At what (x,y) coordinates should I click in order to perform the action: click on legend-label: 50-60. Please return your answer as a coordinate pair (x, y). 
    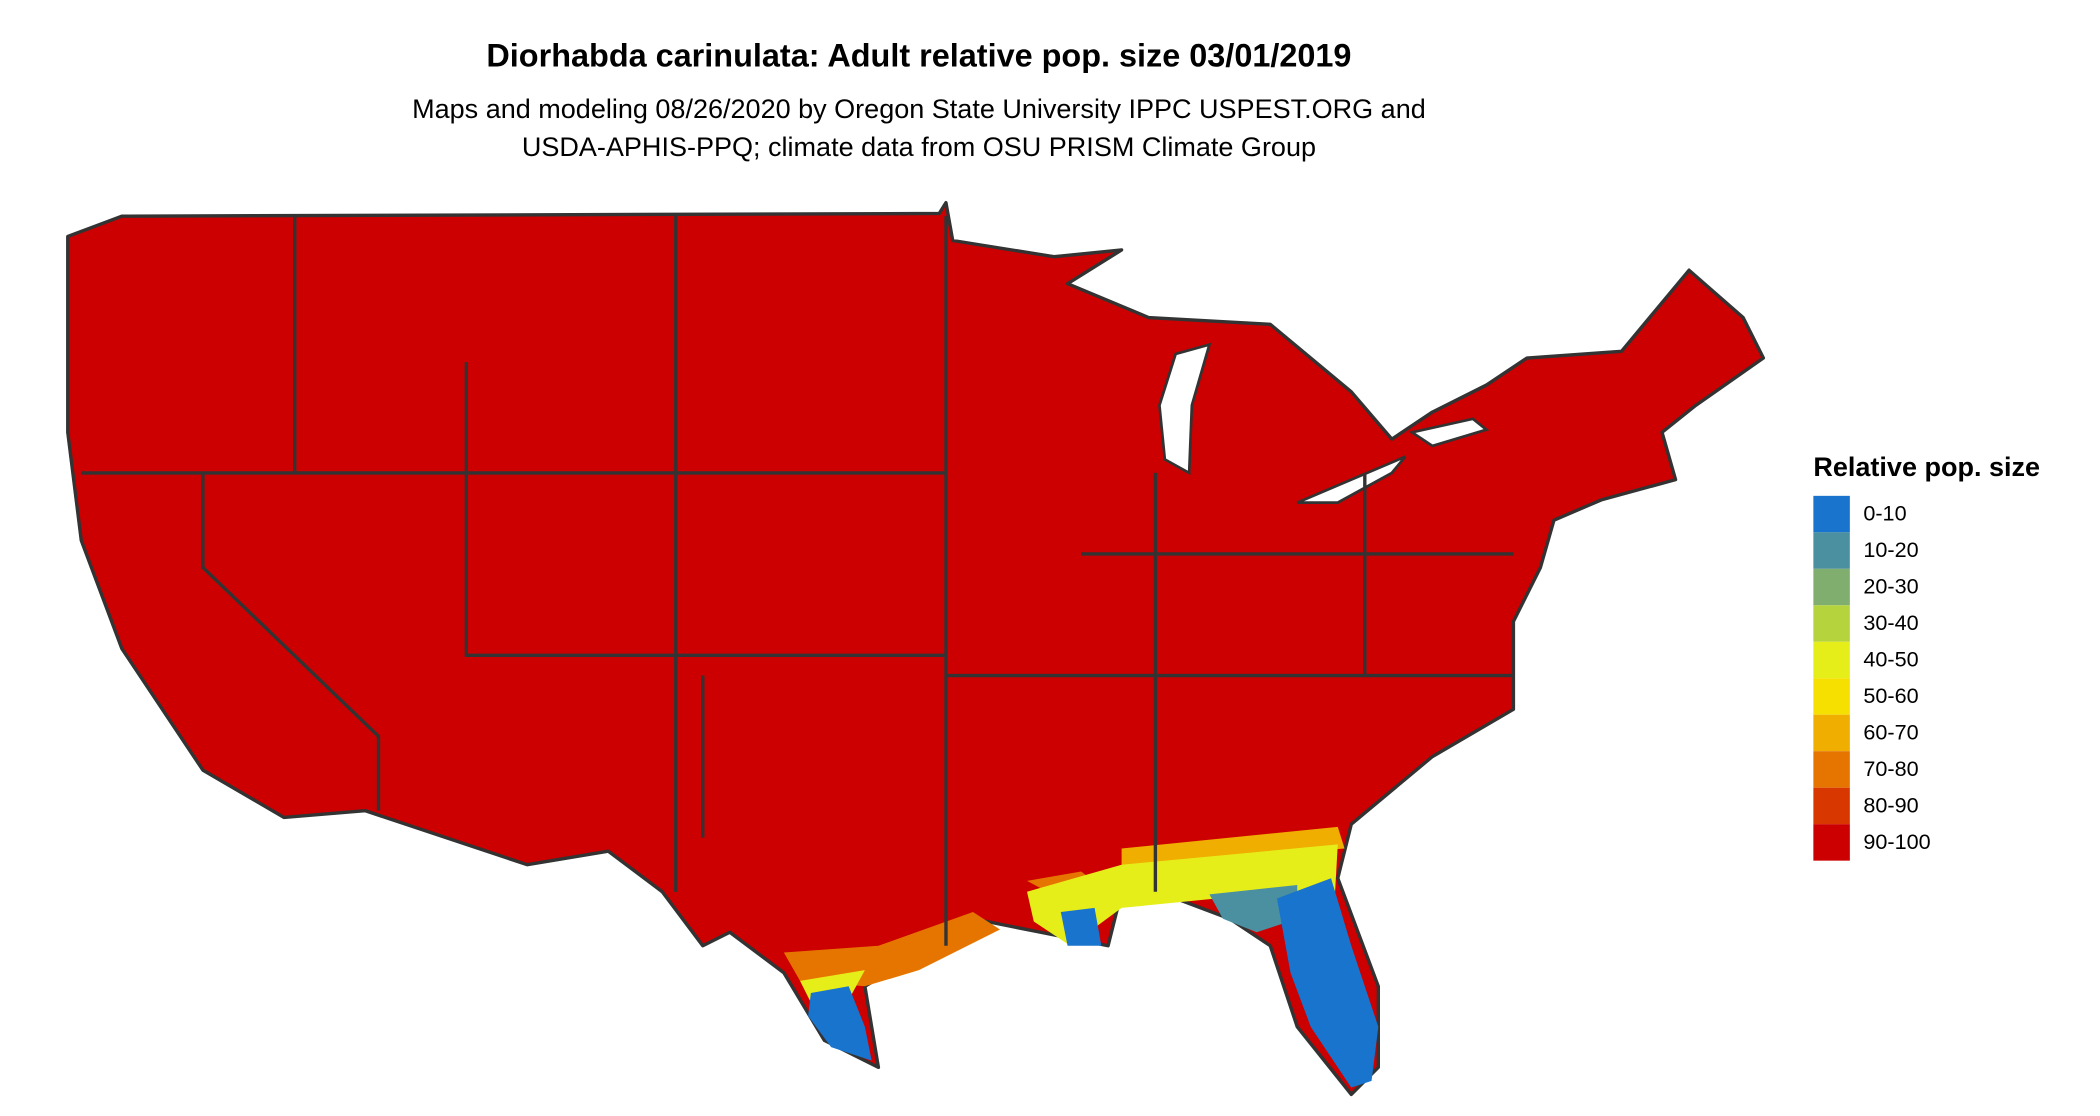
    Looking at the image, I should click on (1890, 695).